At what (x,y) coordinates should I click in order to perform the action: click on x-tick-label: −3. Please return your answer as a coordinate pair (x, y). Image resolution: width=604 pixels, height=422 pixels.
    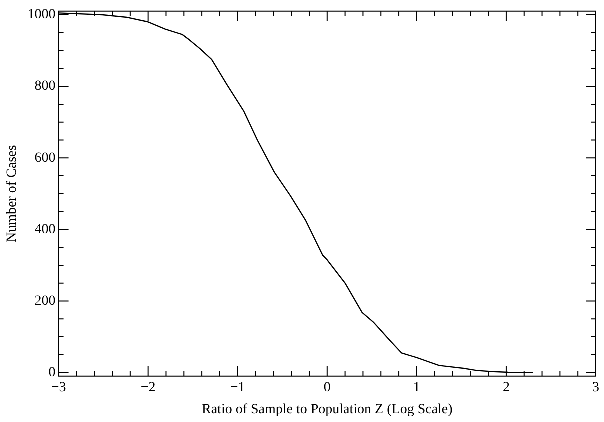
    Looking at the image, I should click on (58, 388).